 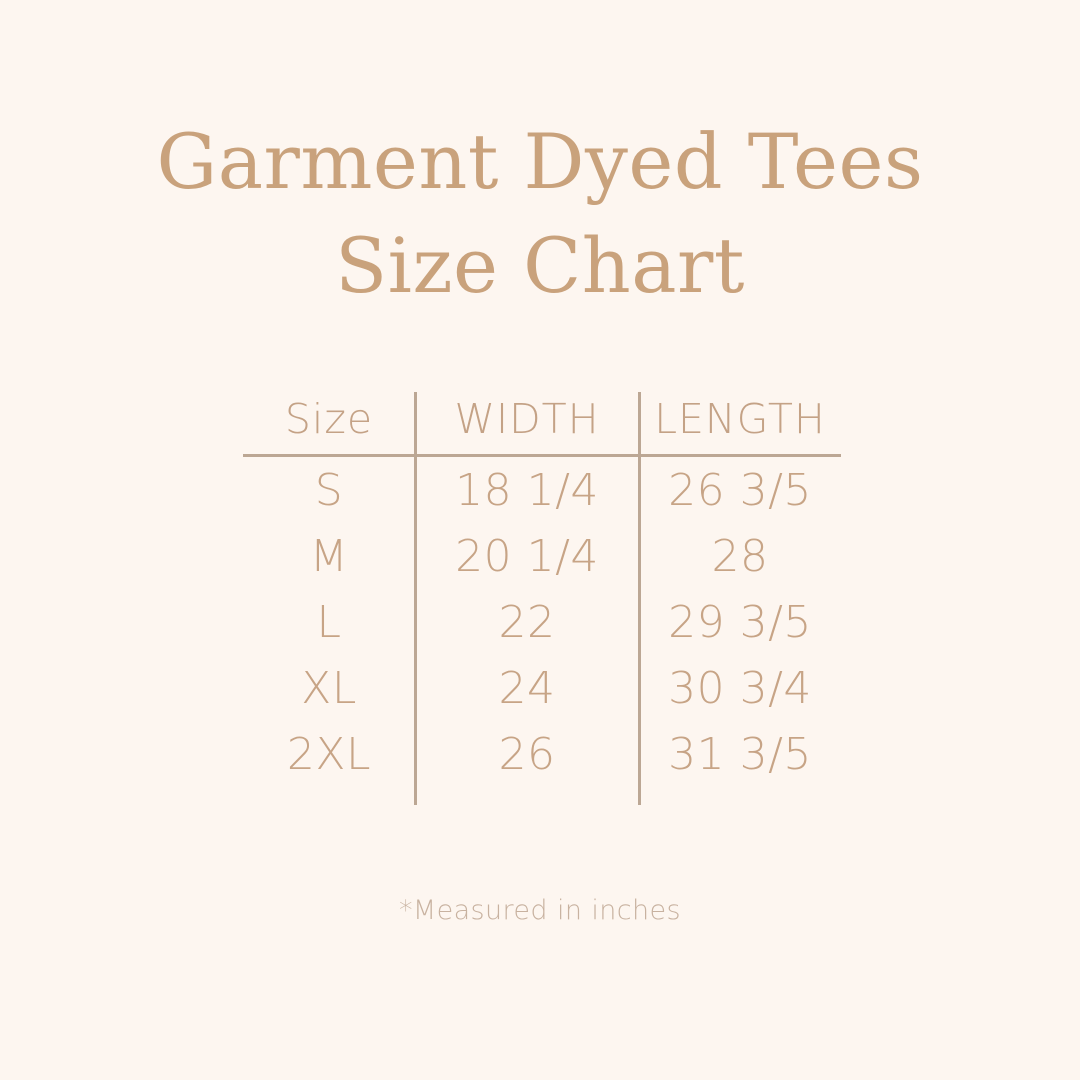 I want to click on cell-size: L, so click(x=329, y=622).